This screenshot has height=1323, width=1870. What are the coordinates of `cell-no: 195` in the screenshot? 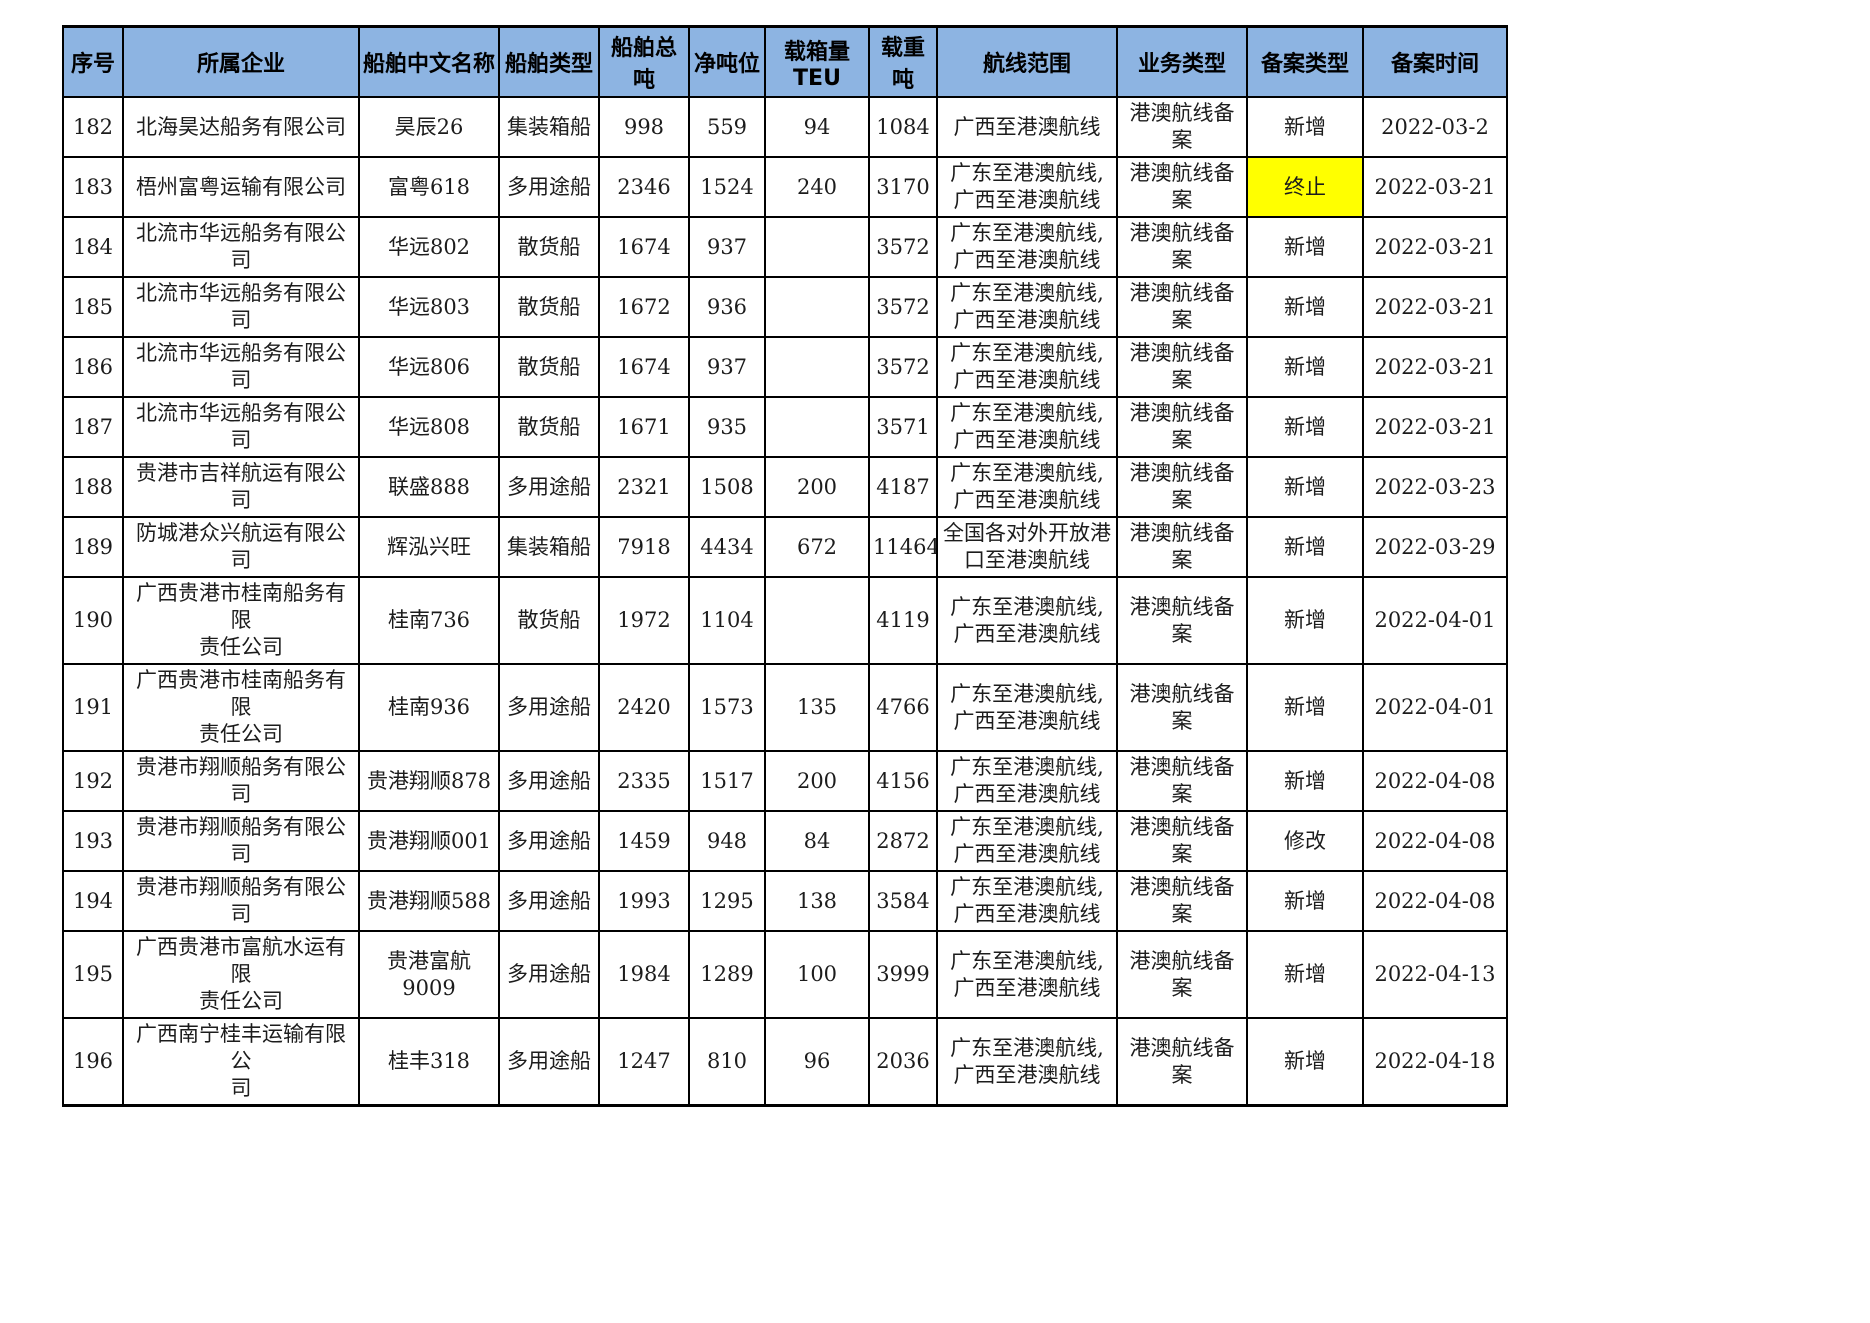 It's located at (93, 974).